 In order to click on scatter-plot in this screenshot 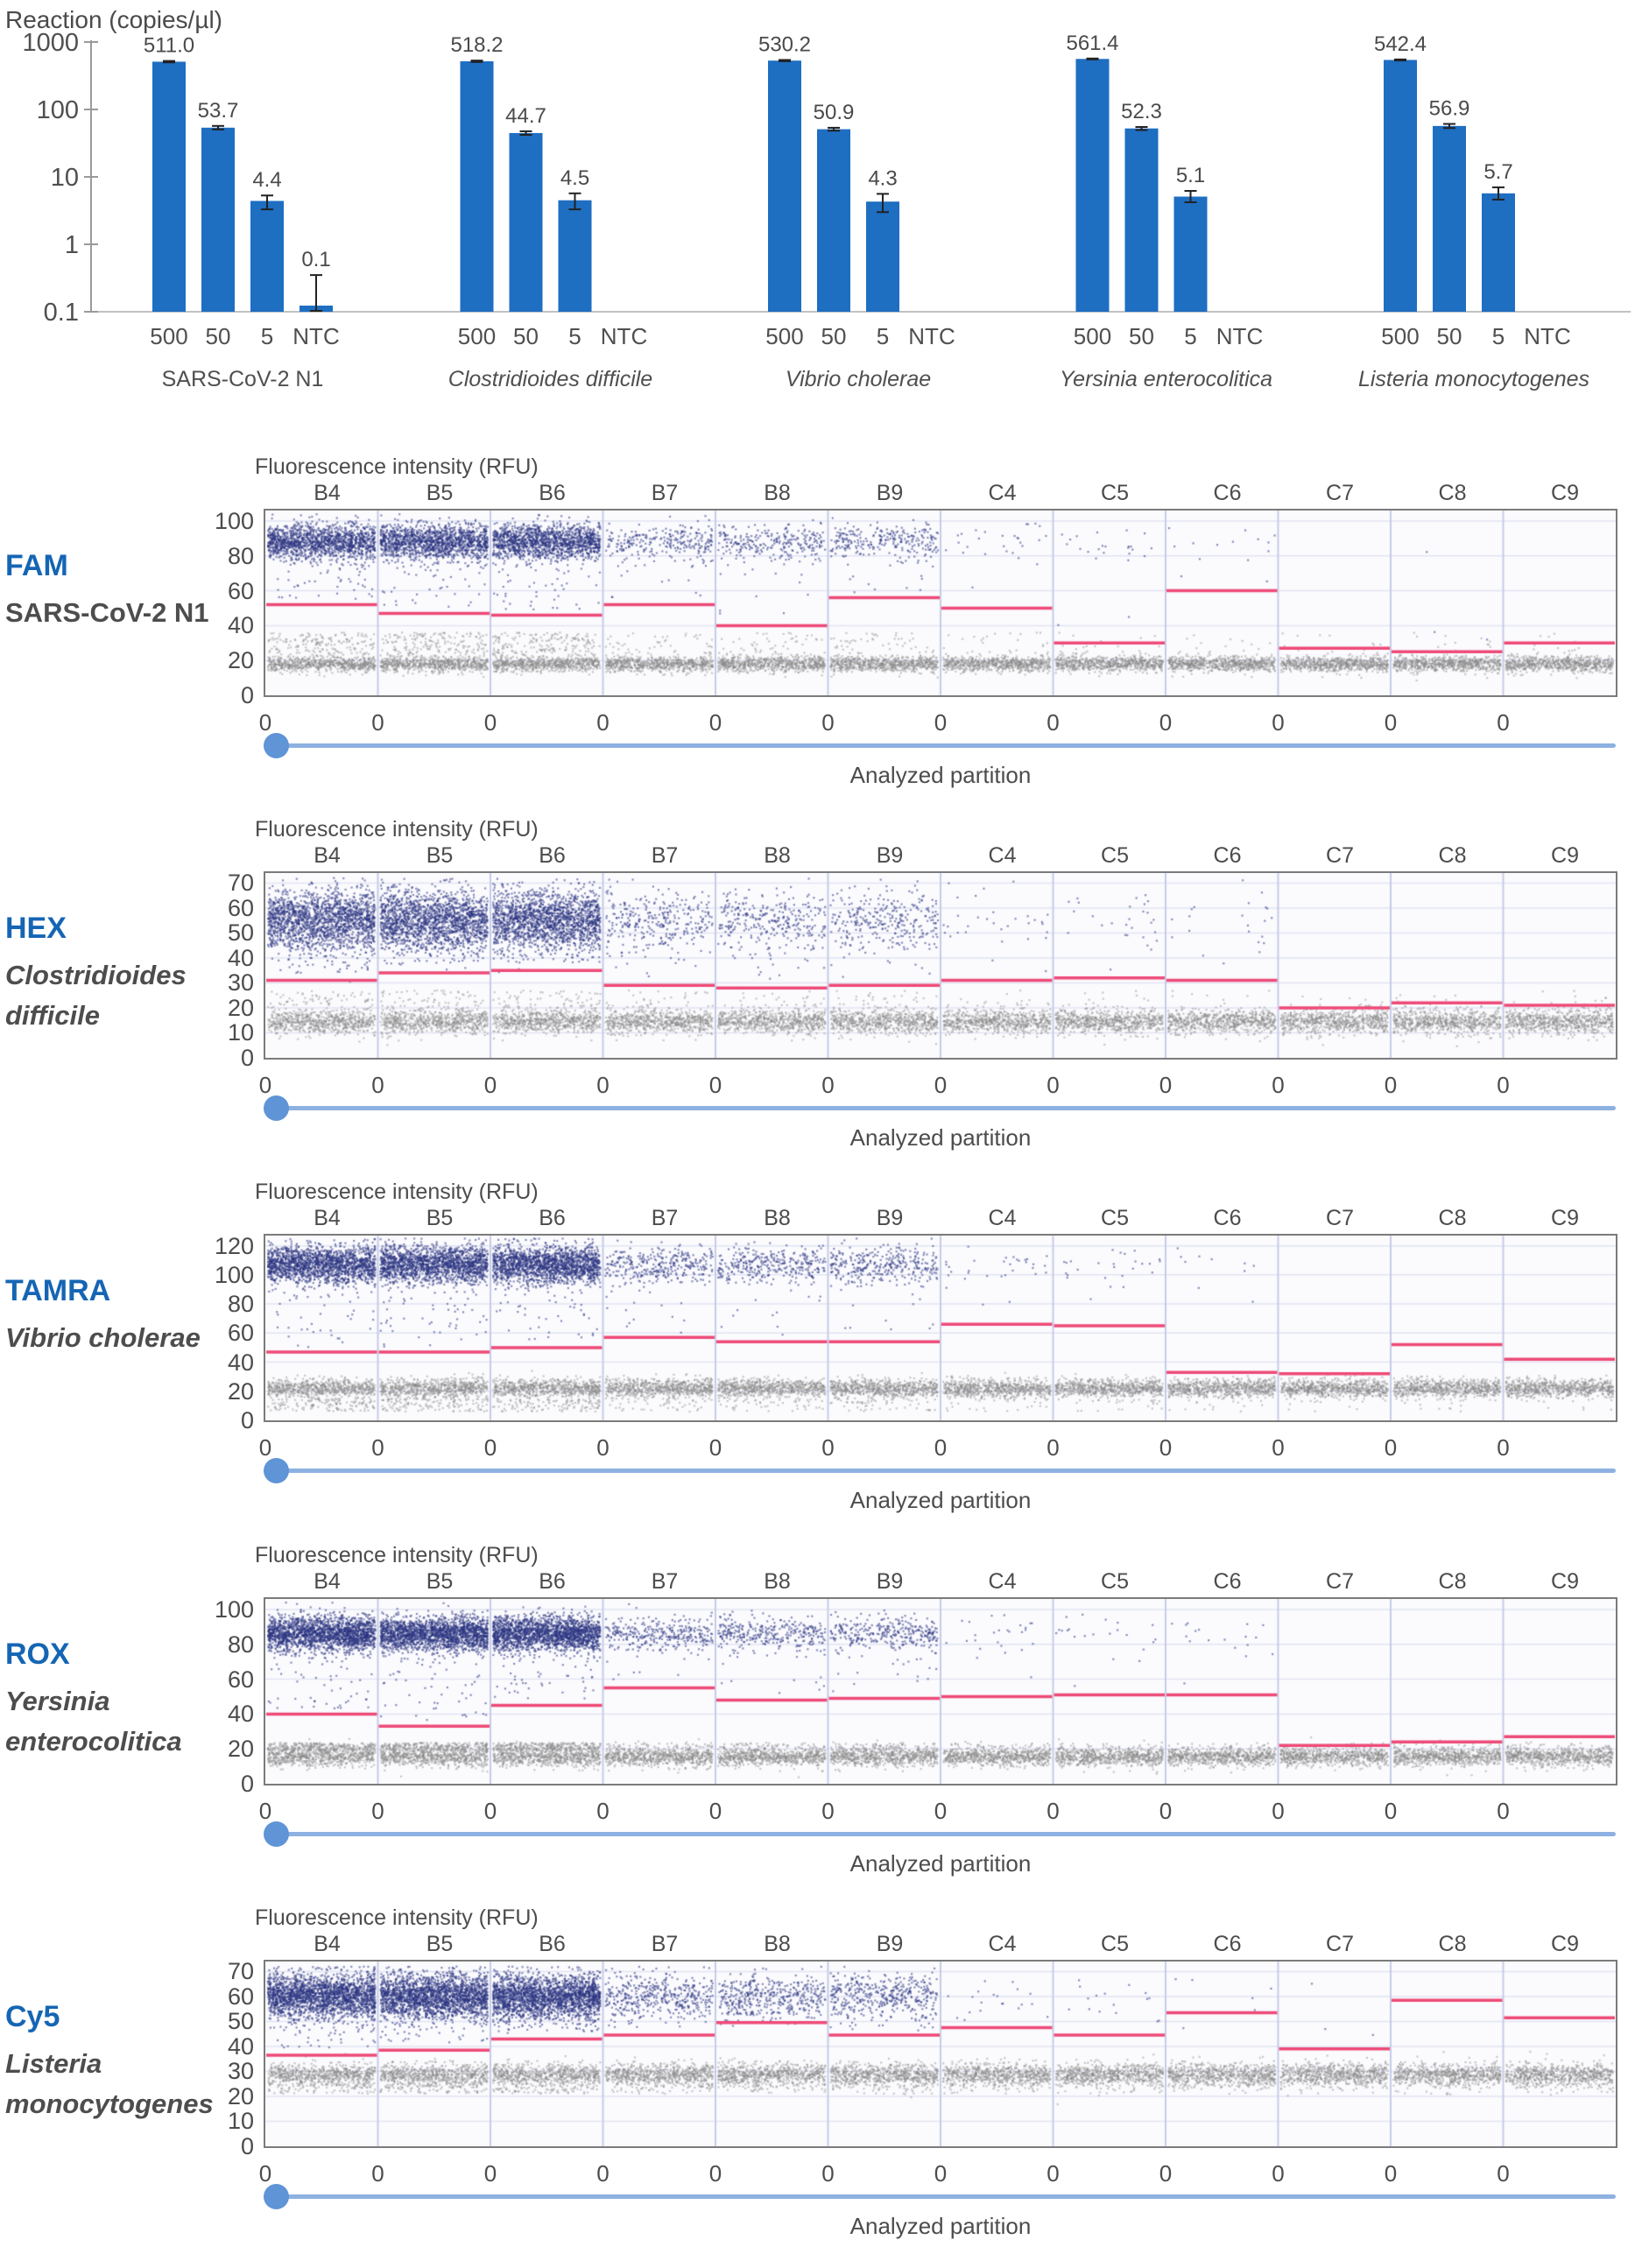, I will do `click(940, 1691)`.